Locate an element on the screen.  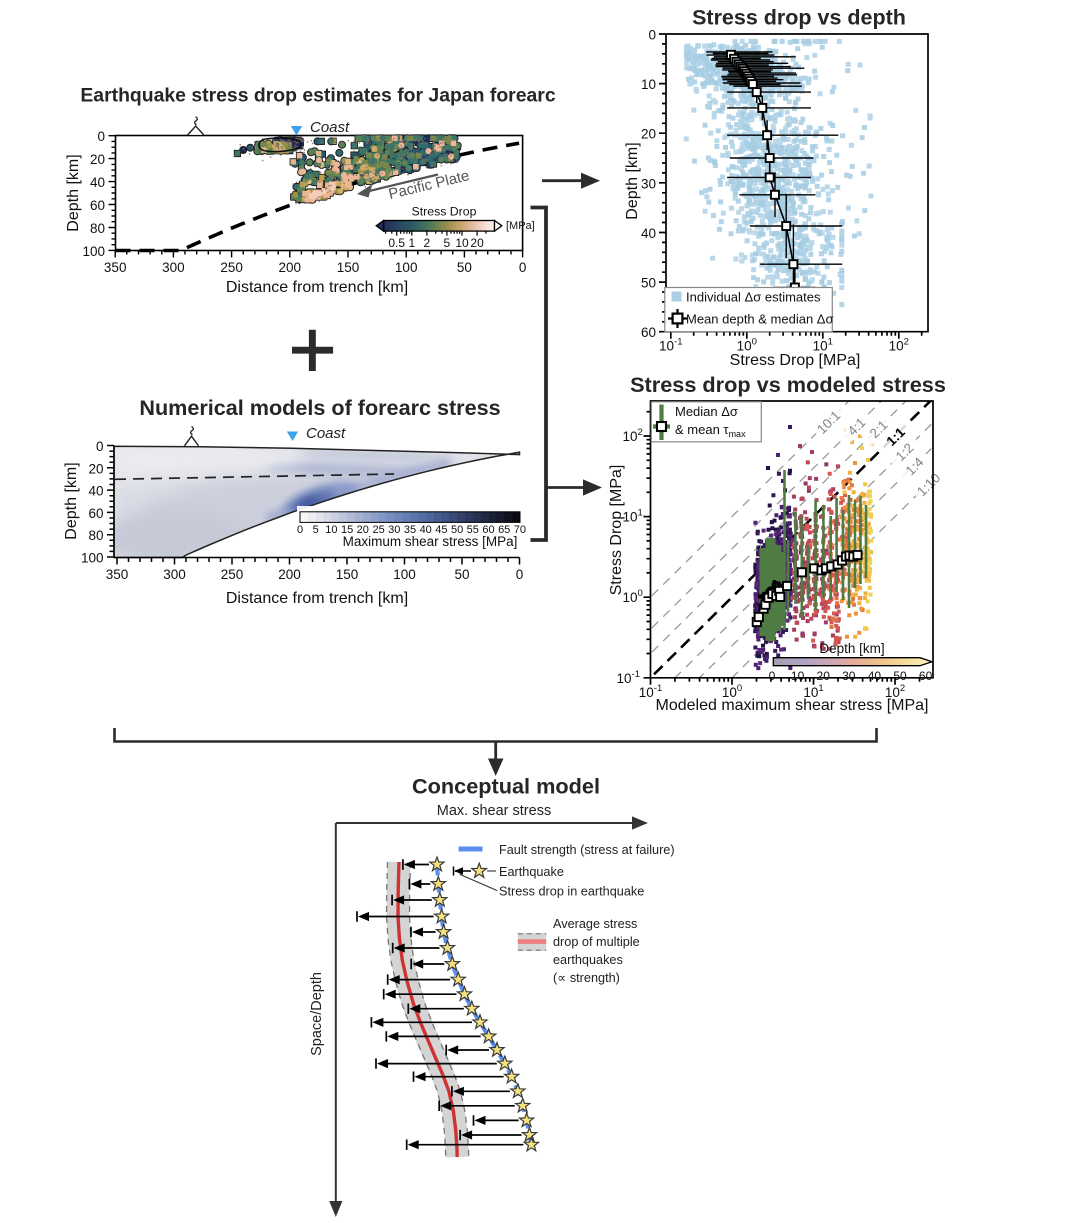
svg-text: [MPa] is located at coordinates (520, 226).